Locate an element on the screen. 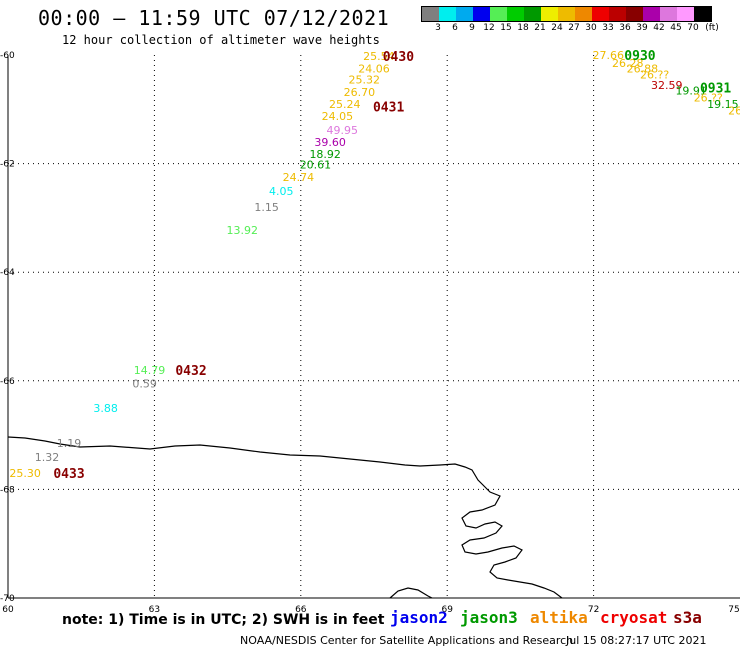 This screenshot has height=650, width=740. x-tick-label: 69 is located at coordinates (447, 610).